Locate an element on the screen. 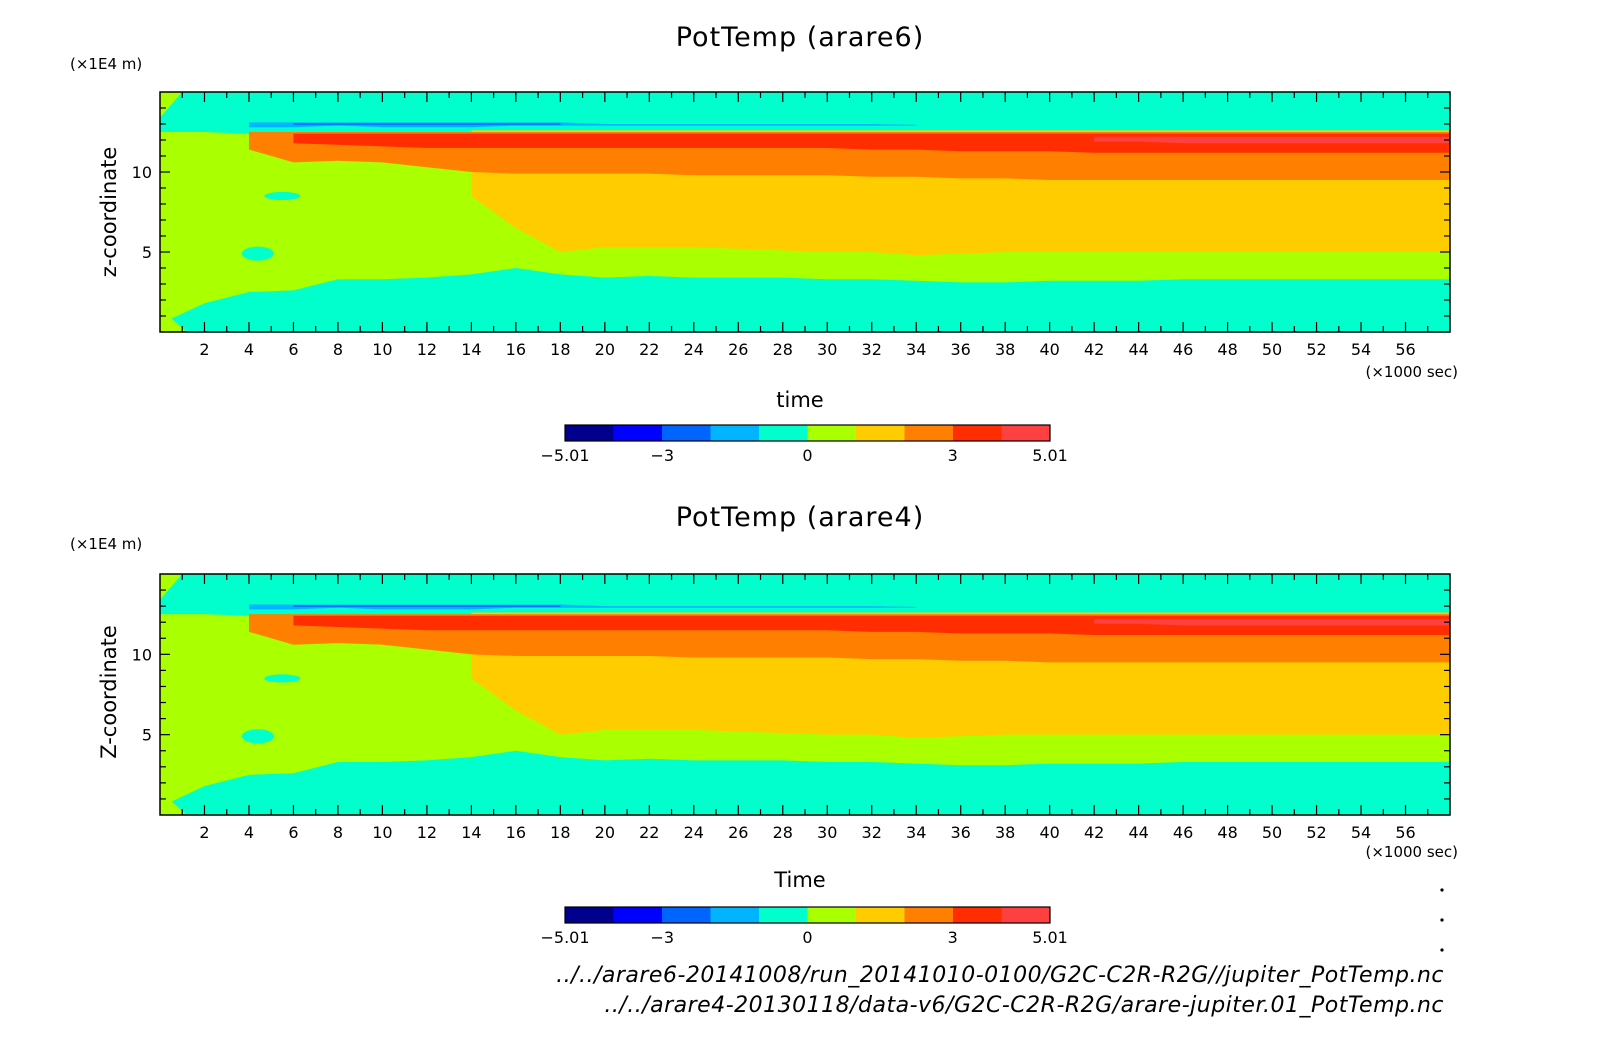  x-tick-label: 14 is located at coordinates (471, 349).